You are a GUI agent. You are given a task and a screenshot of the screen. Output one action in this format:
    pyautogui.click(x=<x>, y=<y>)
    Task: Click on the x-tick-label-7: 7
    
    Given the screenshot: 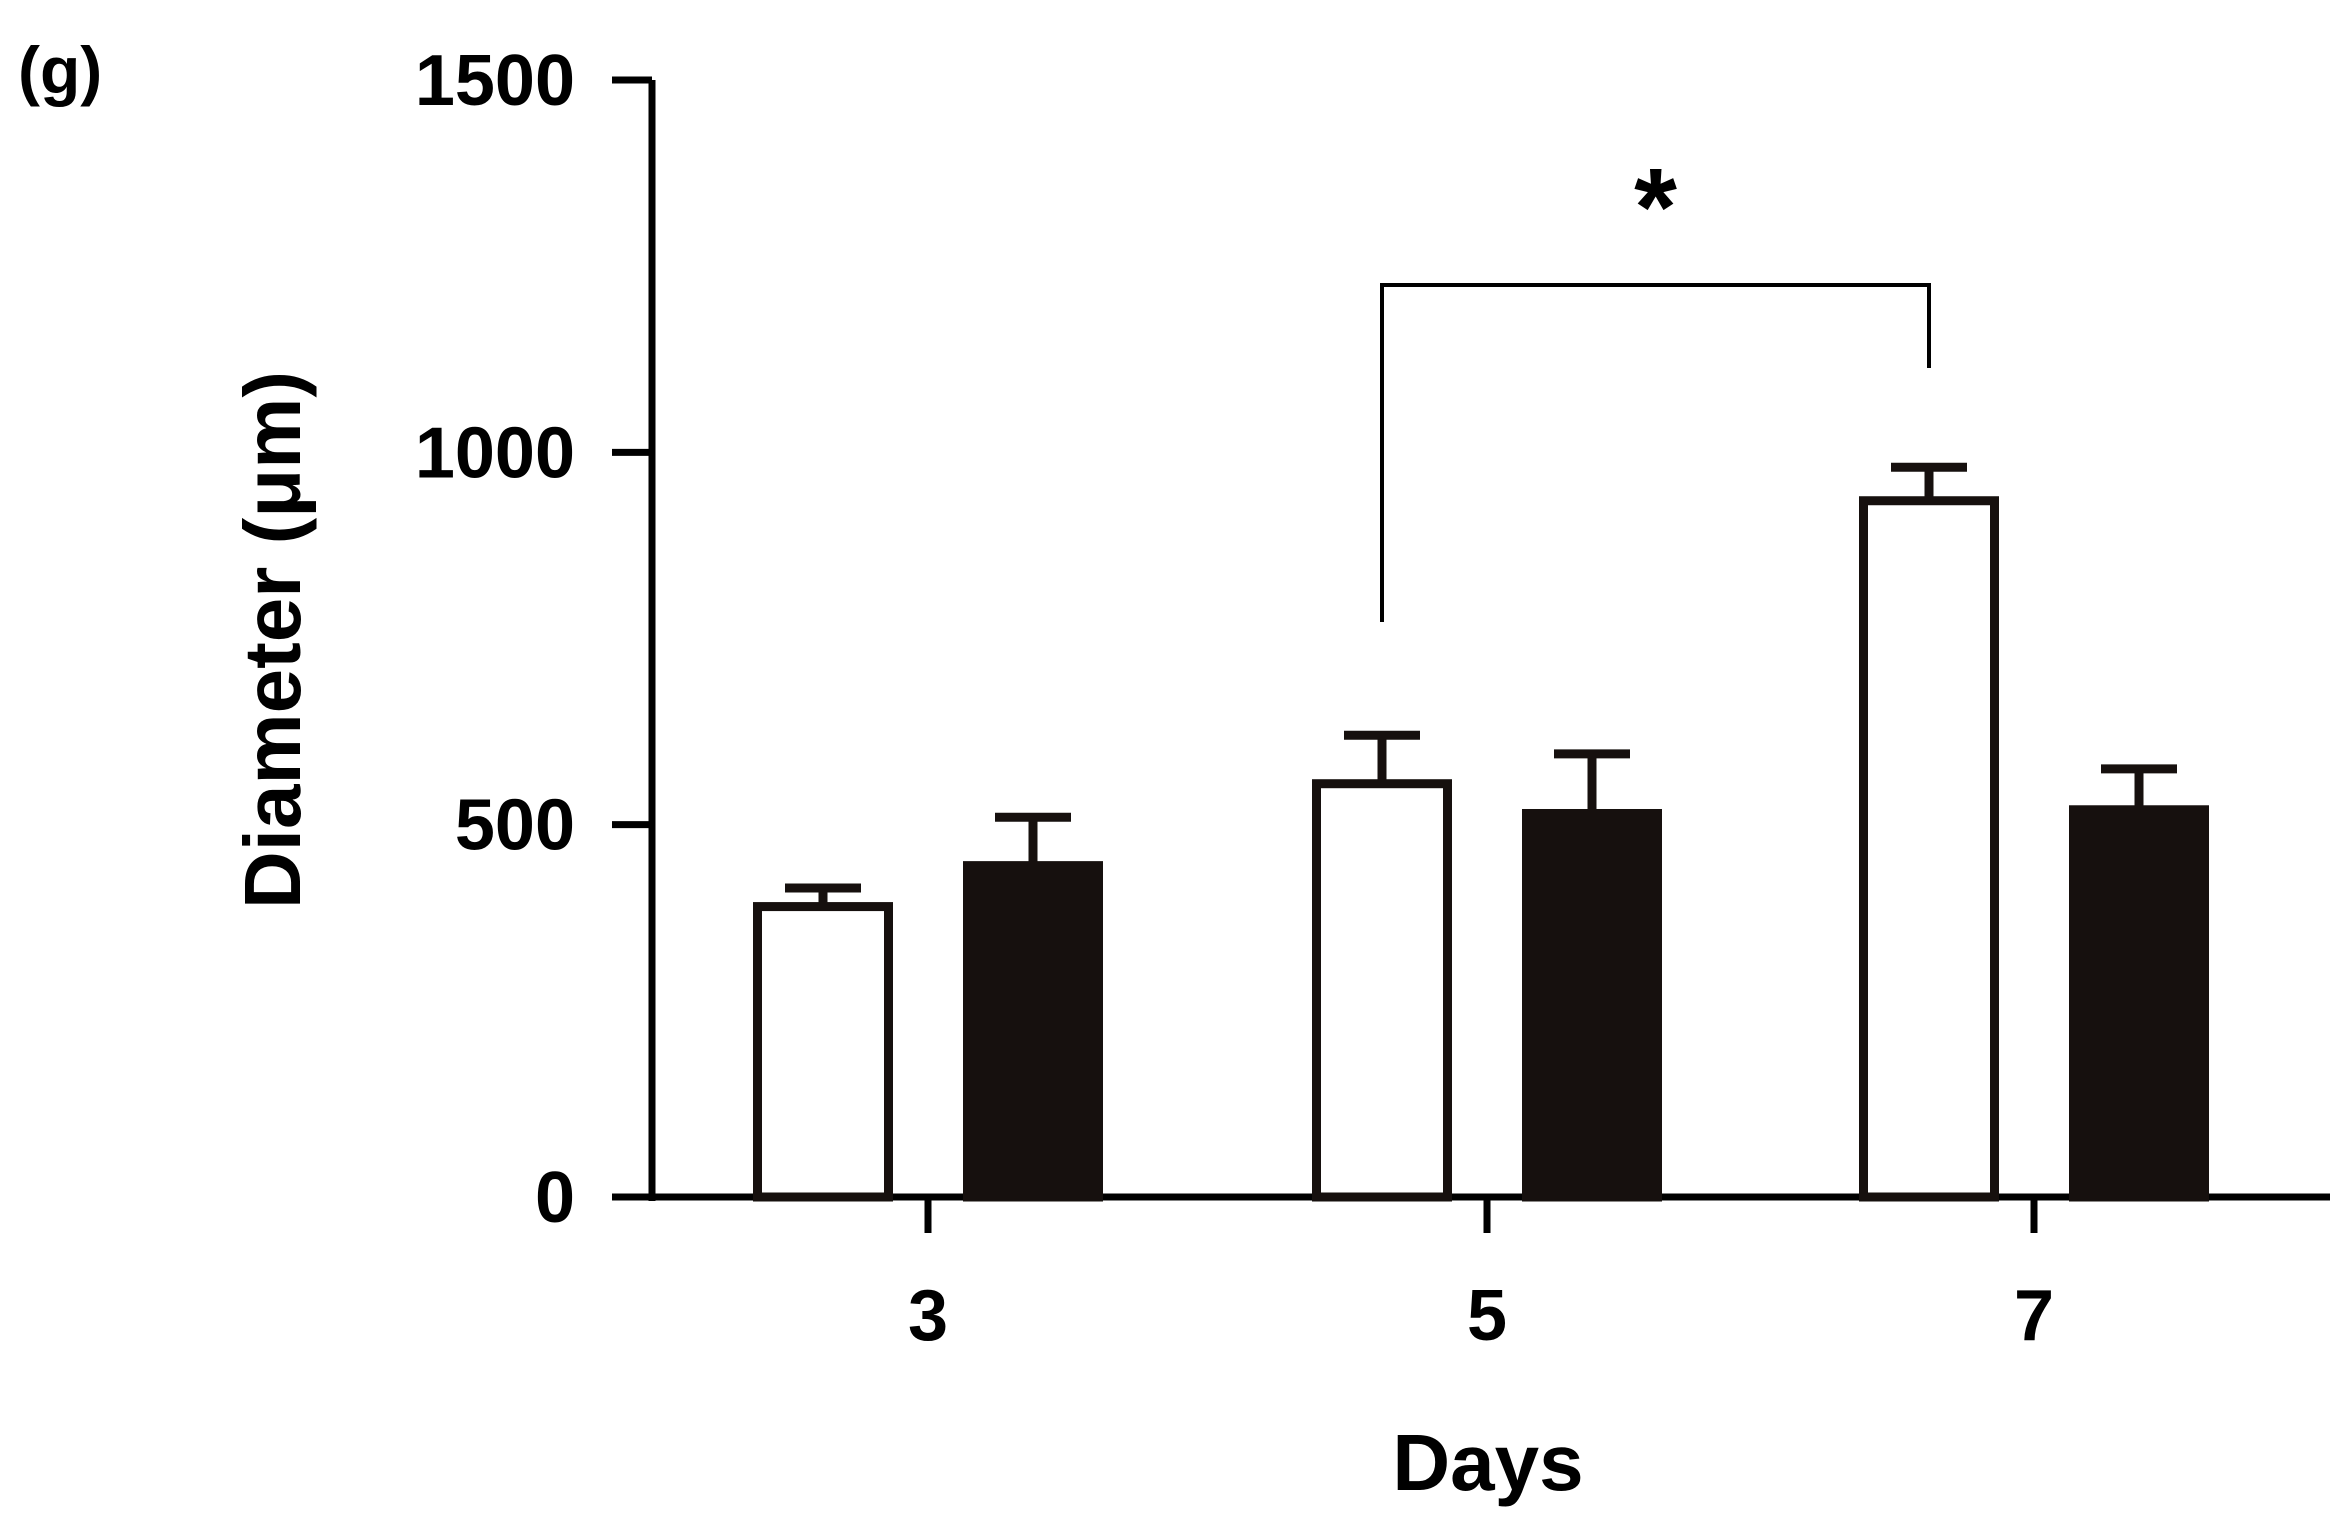 What is the action you would take?
    pyautogui.click(x=2034, y=1316)
    